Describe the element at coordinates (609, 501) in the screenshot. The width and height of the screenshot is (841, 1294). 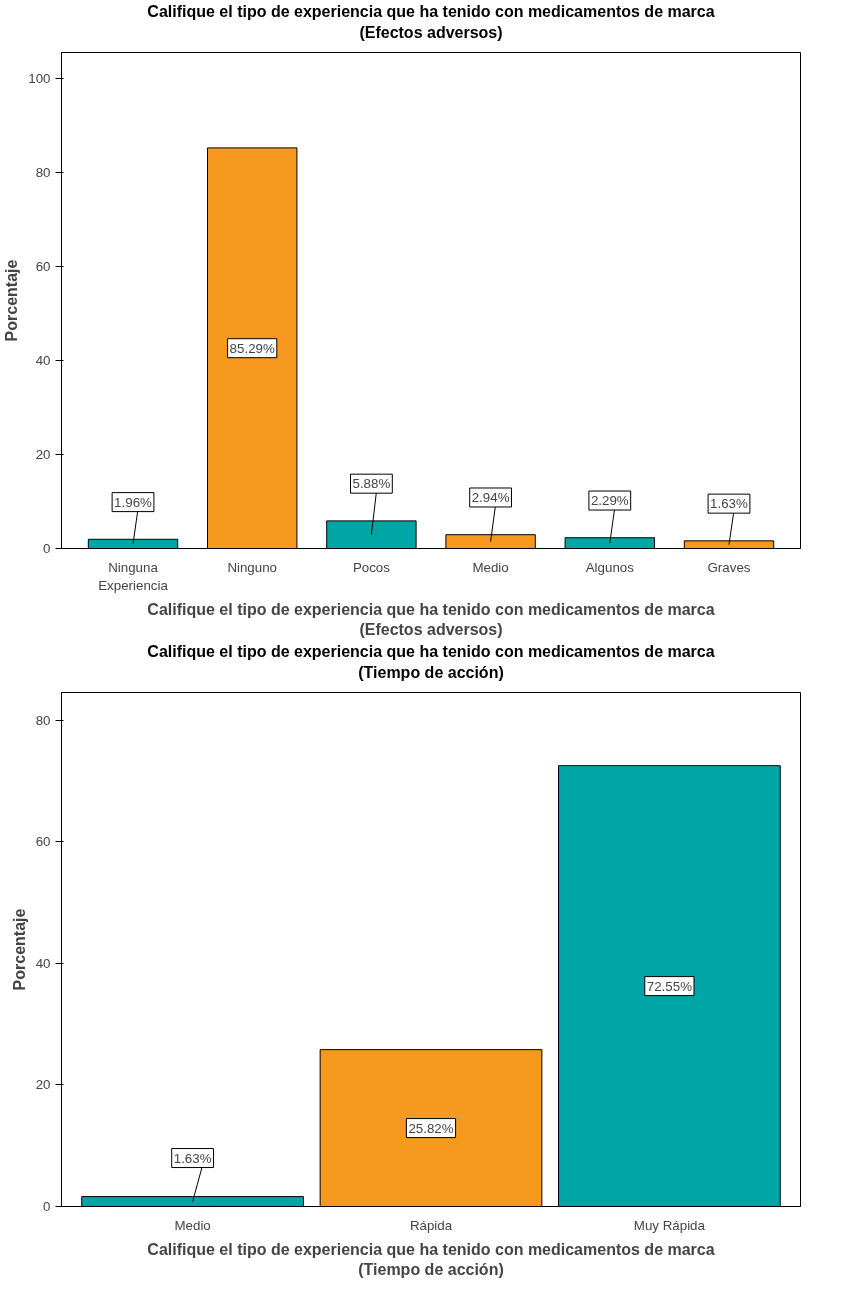
I see `data-label: 2.29%` at that location.